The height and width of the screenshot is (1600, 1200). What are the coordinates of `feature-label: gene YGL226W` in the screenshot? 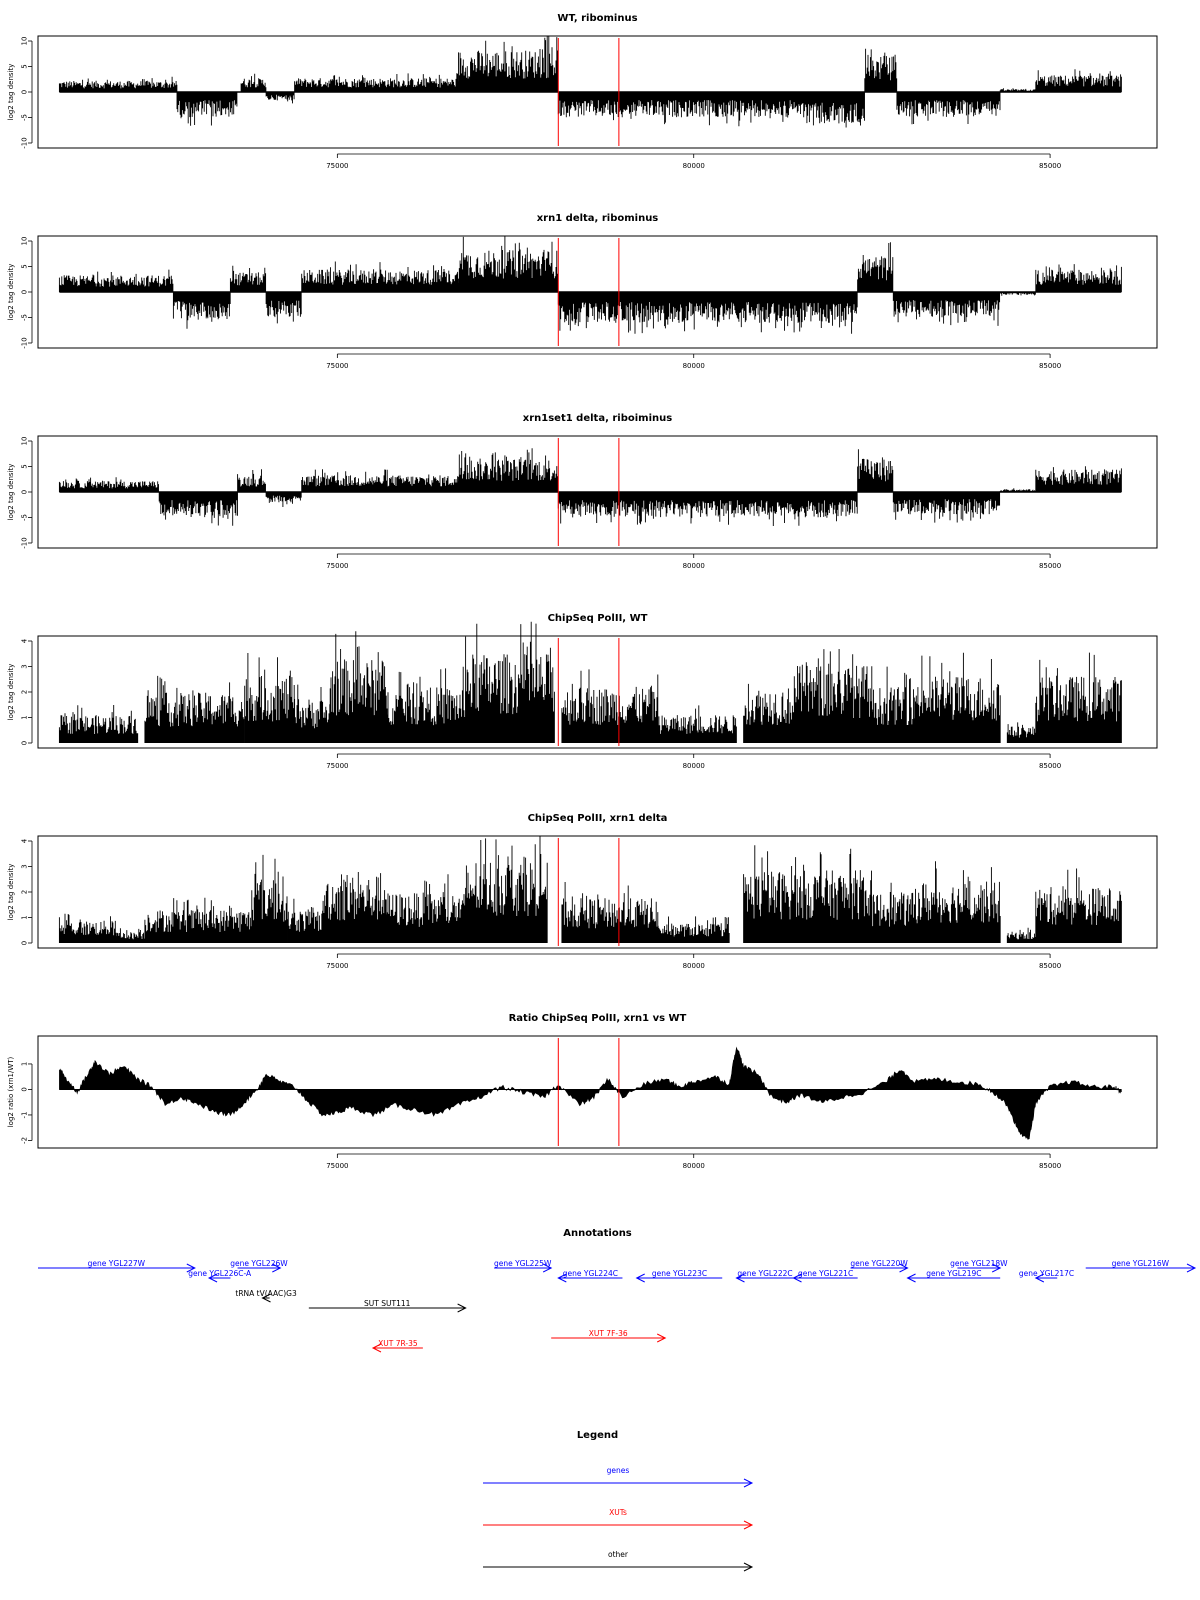 It's located at (259, 1263).